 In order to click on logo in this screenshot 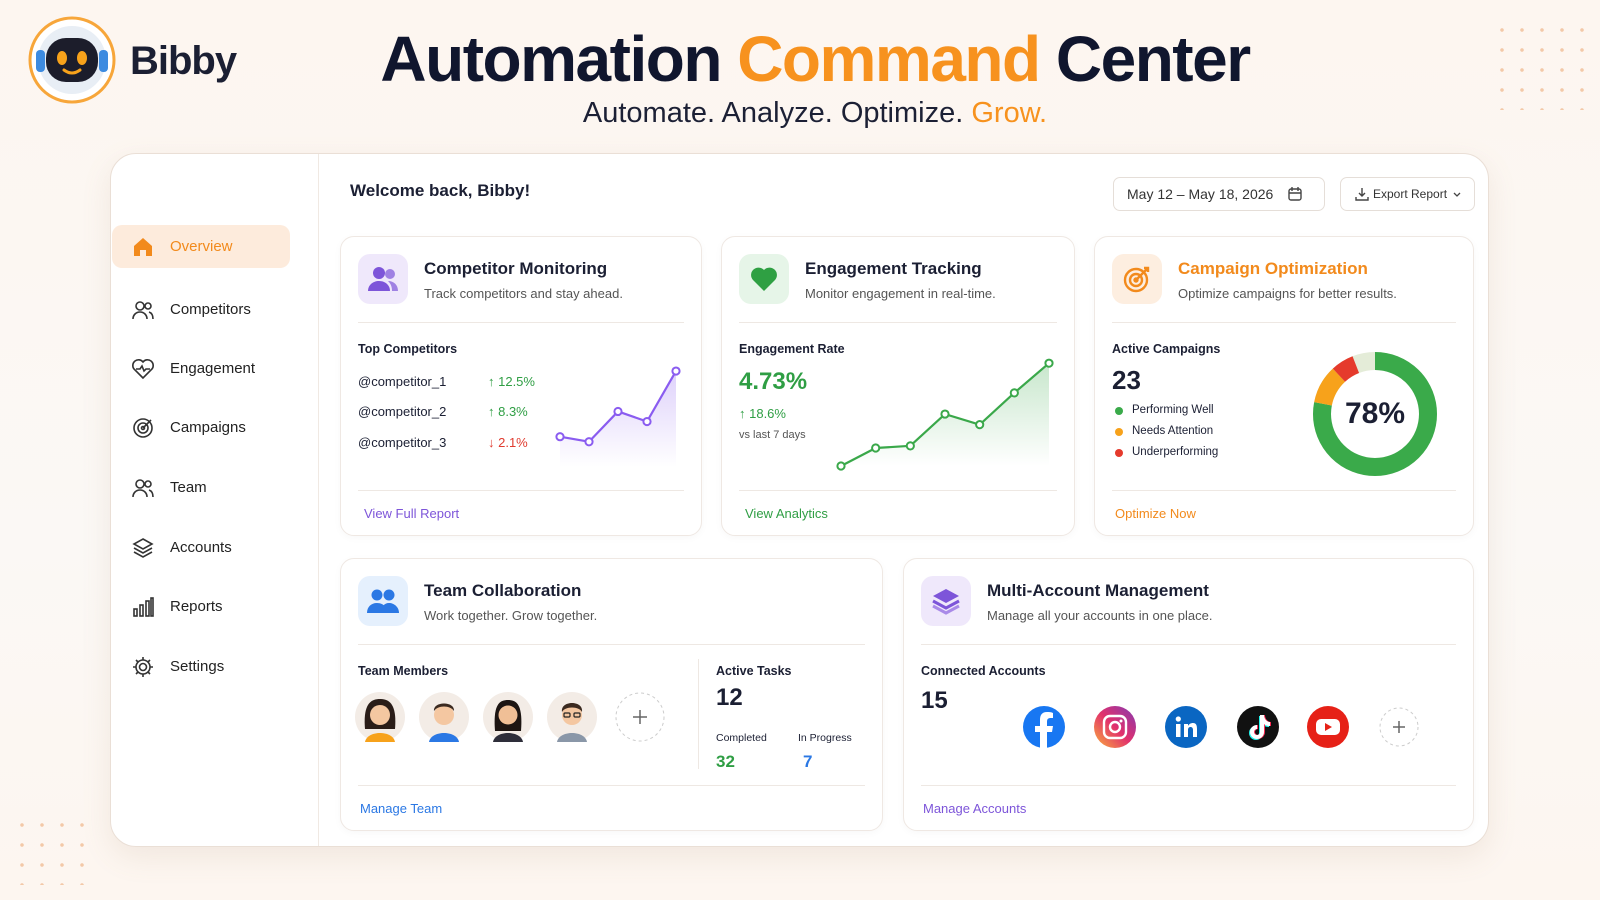, I will do `click(72, 60)`.